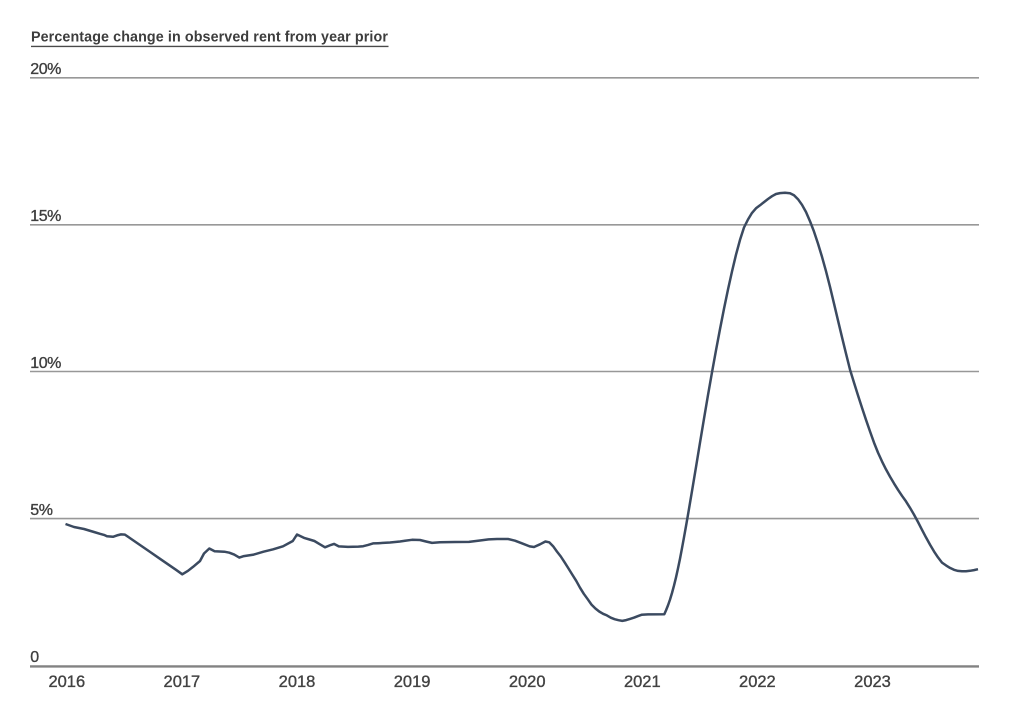  I want to click on svg-text: 2016, so click(66, 682).